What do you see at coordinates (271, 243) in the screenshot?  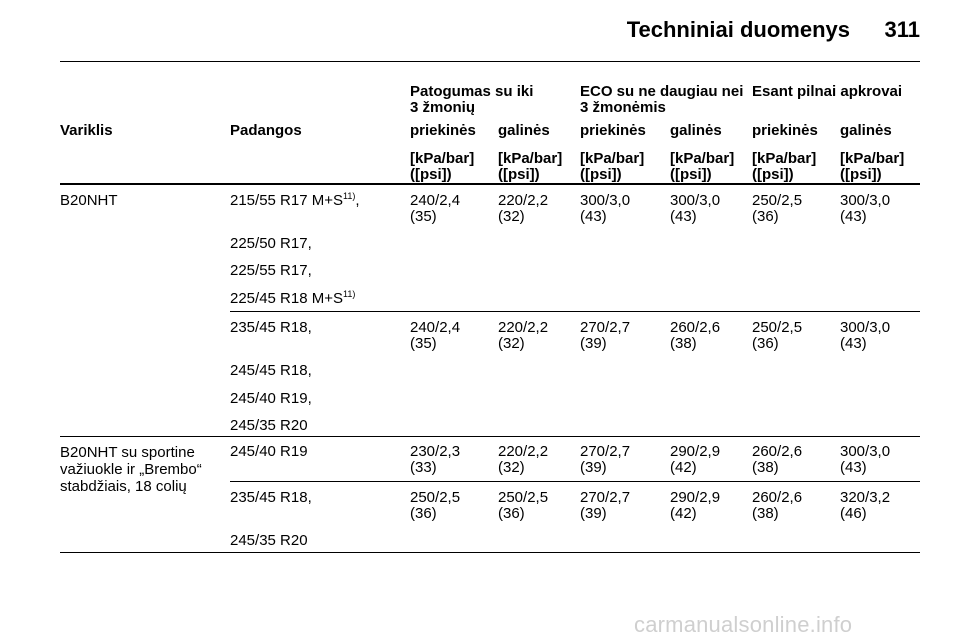 I see `tyre-cell: 225/50 R17,` at bounding box center [271, 243].